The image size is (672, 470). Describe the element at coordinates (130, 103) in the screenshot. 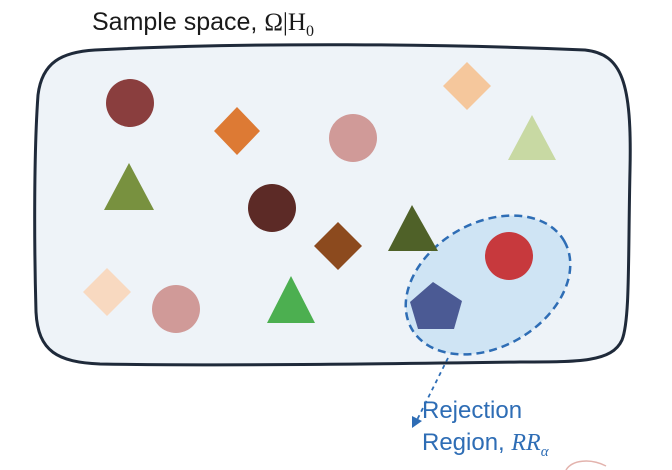

I see `circle-dark-red-shape` at that location.